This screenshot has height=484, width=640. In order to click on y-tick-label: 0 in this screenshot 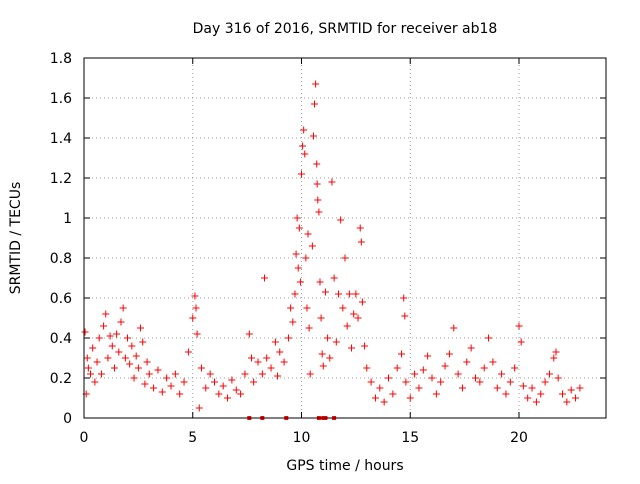, I will do `click(67, 419)`.